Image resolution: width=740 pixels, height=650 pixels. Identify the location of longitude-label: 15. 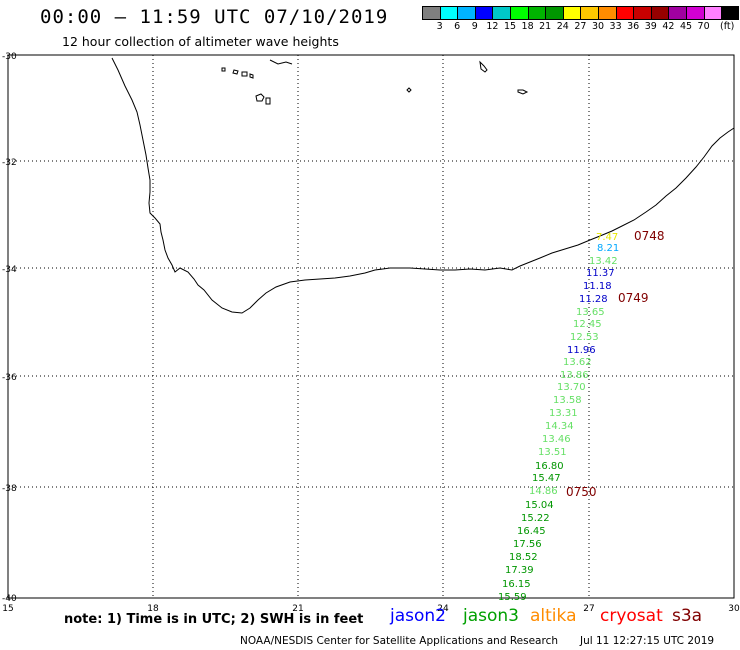
(7, 609).